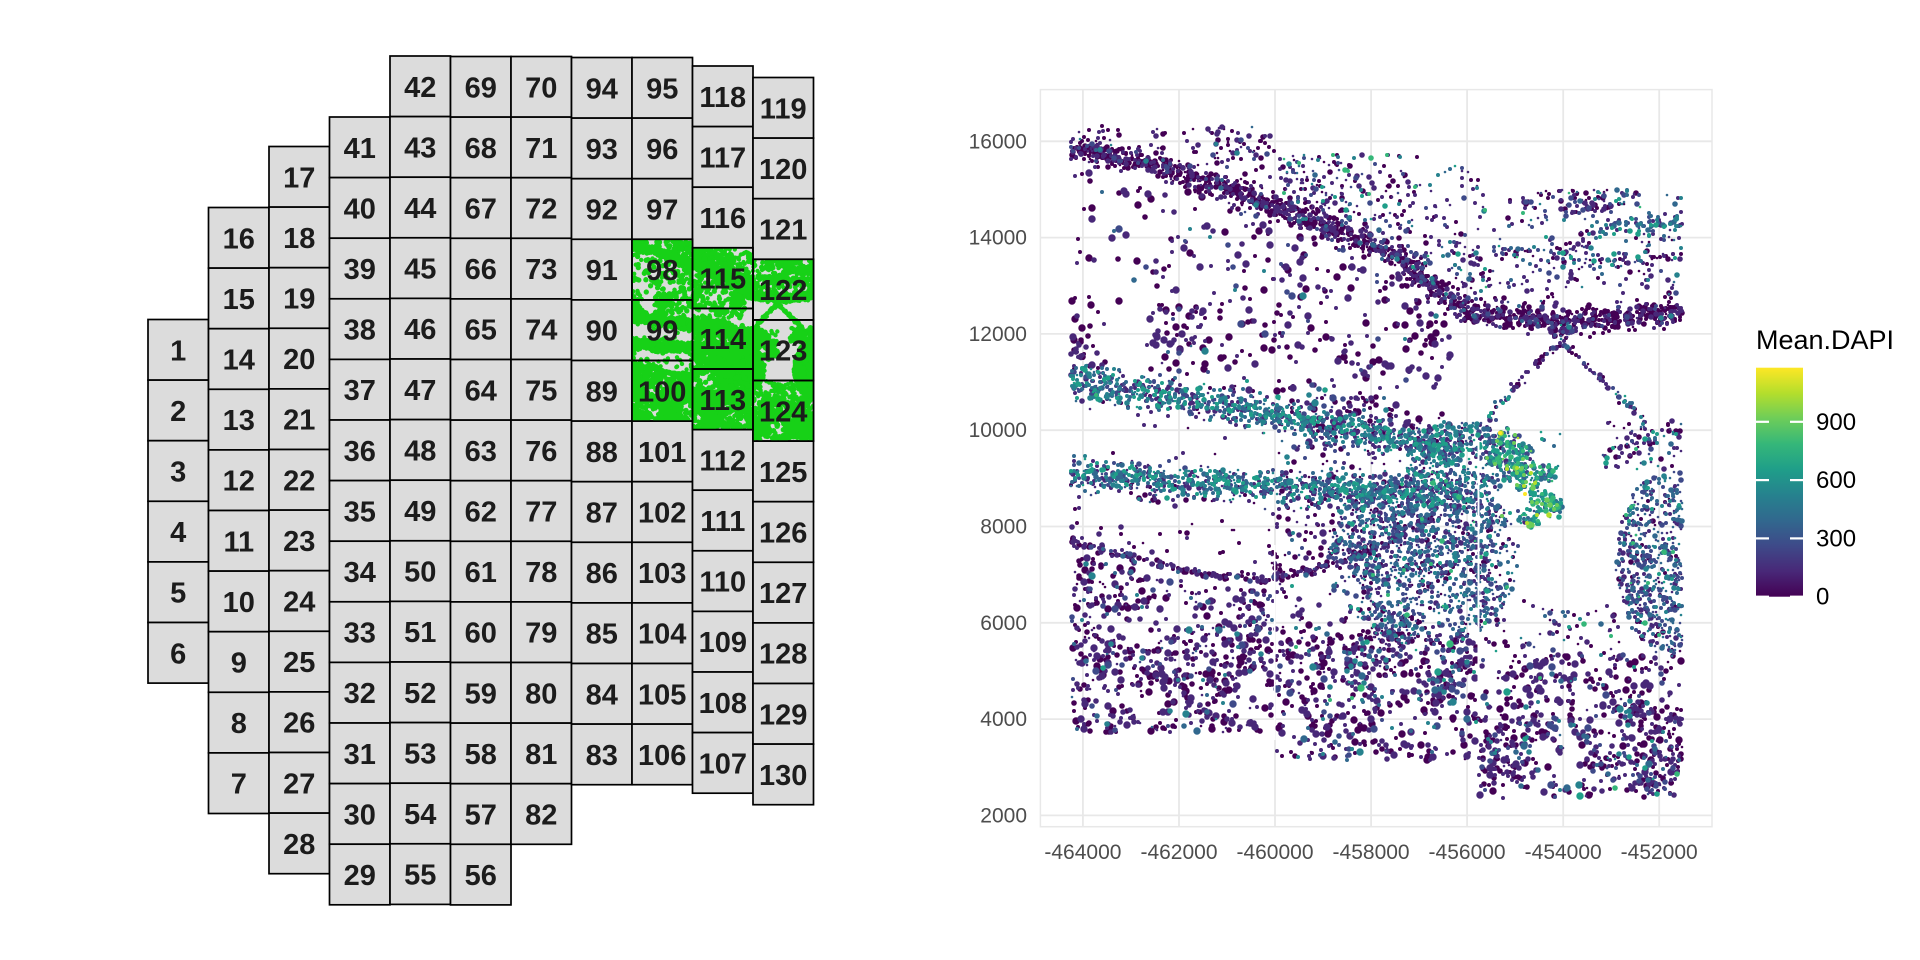  What do you see at coordinates (420, 451) in the screenshot?
I see `svg-text: 48` at bounding box center [420, 451].